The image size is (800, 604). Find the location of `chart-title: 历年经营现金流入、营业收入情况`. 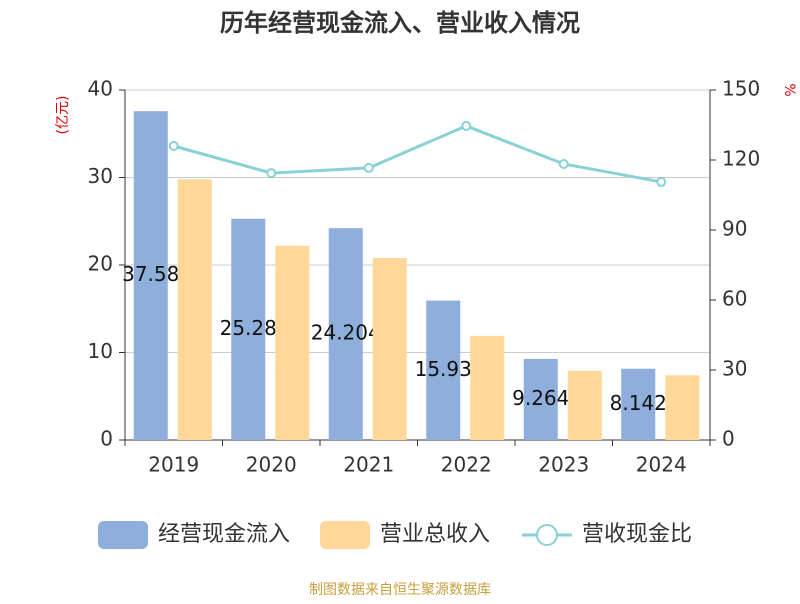

chart-title: 历年经营现金流入、营业收入情况 is located at coordinates (400, 23).